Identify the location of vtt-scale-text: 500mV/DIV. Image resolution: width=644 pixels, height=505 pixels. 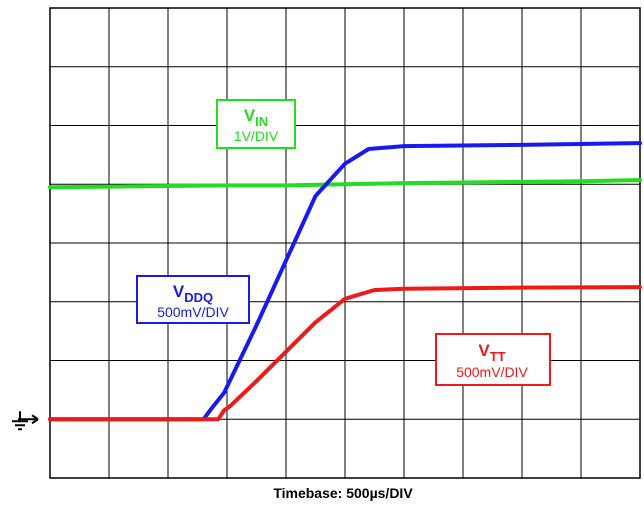
(492, 372).